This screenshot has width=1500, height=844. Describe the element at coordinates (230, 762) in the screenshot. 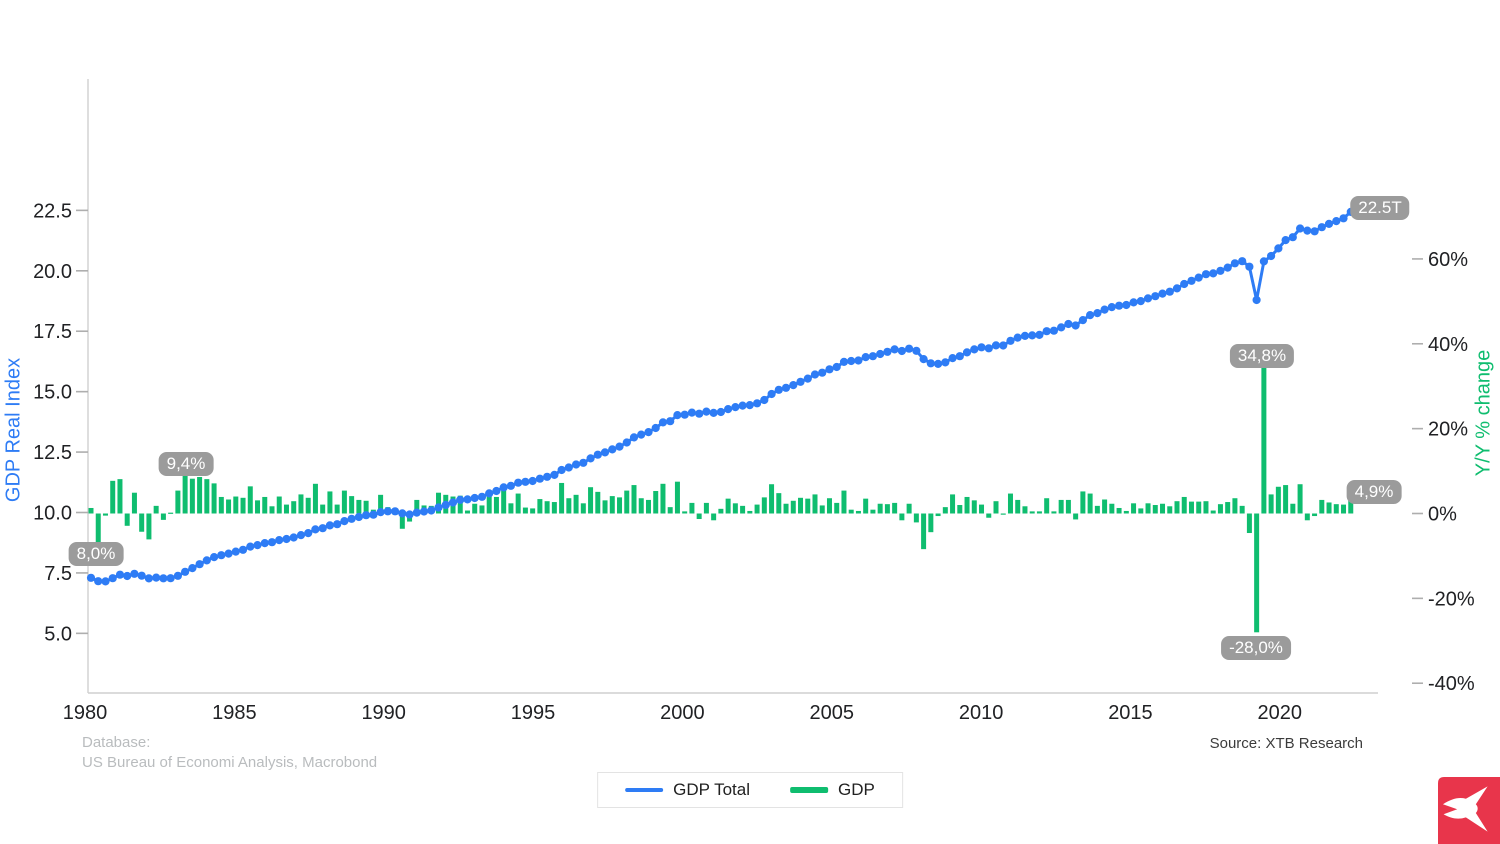

I see `database-value: US Bureau of Economi Analysis, Macrobond` at that location.